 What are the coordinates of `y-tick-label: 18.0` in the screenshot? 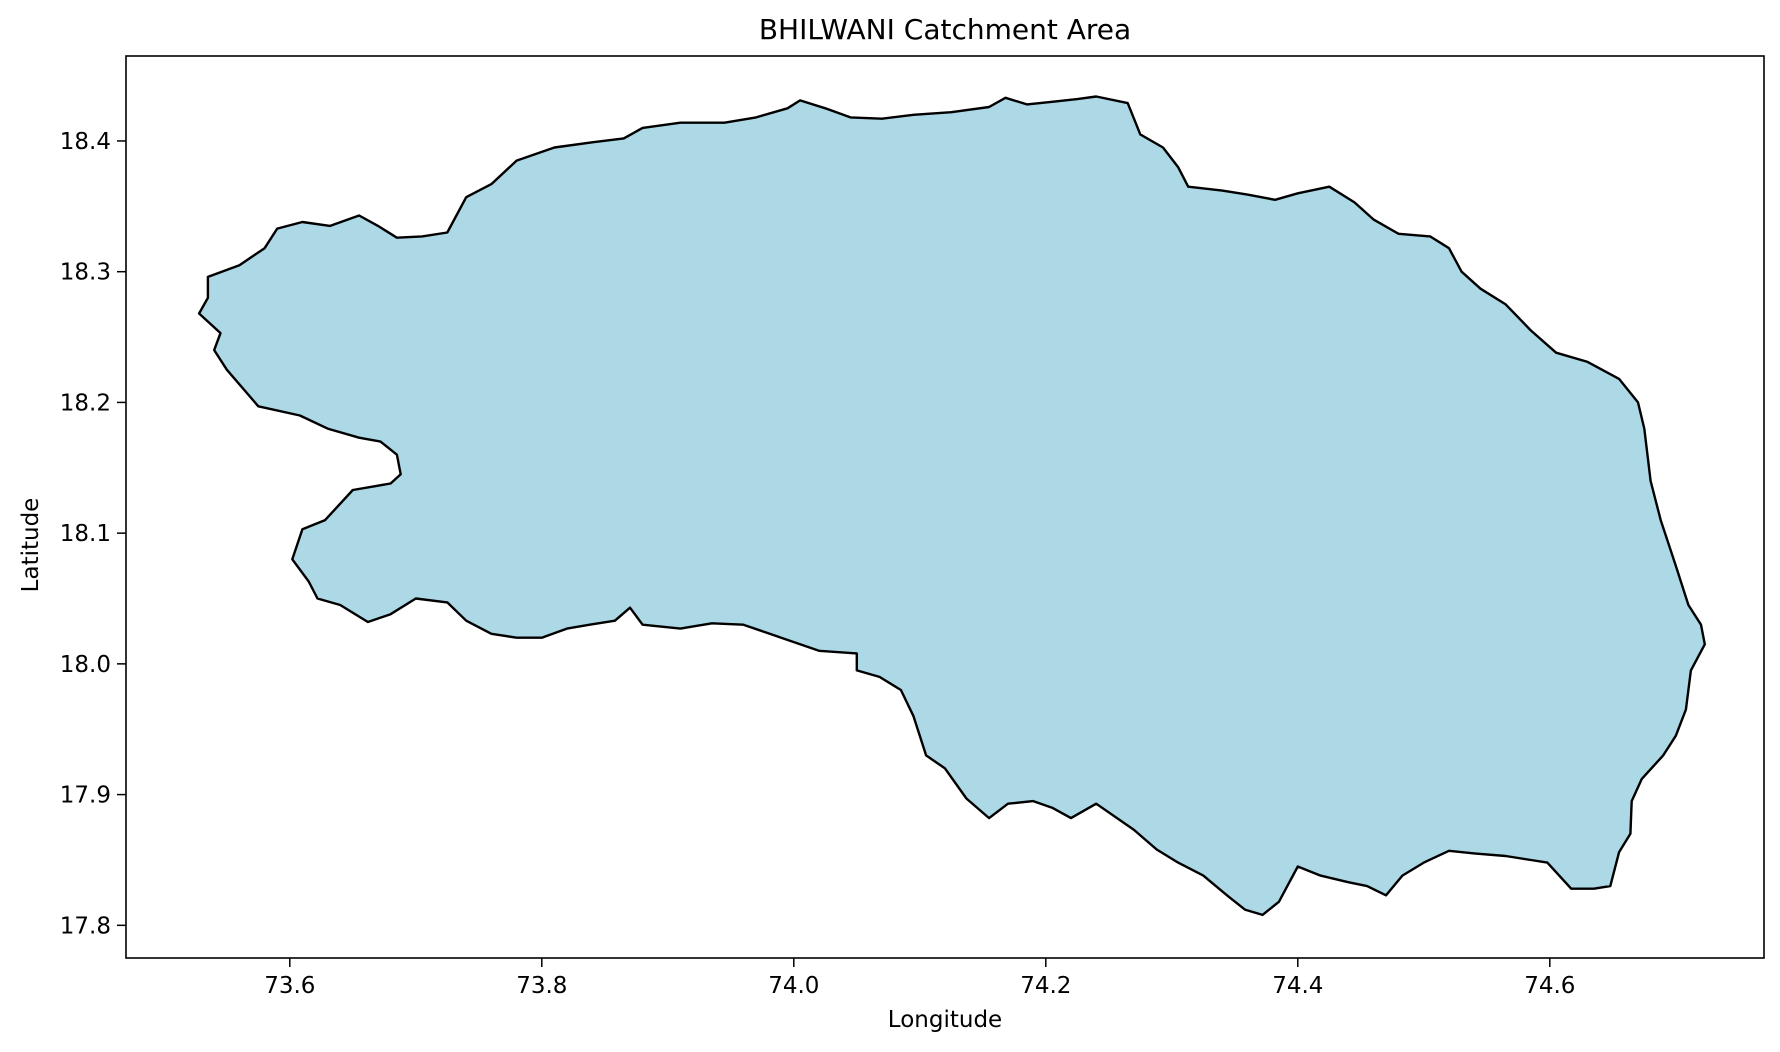 It's located at (85, 665).